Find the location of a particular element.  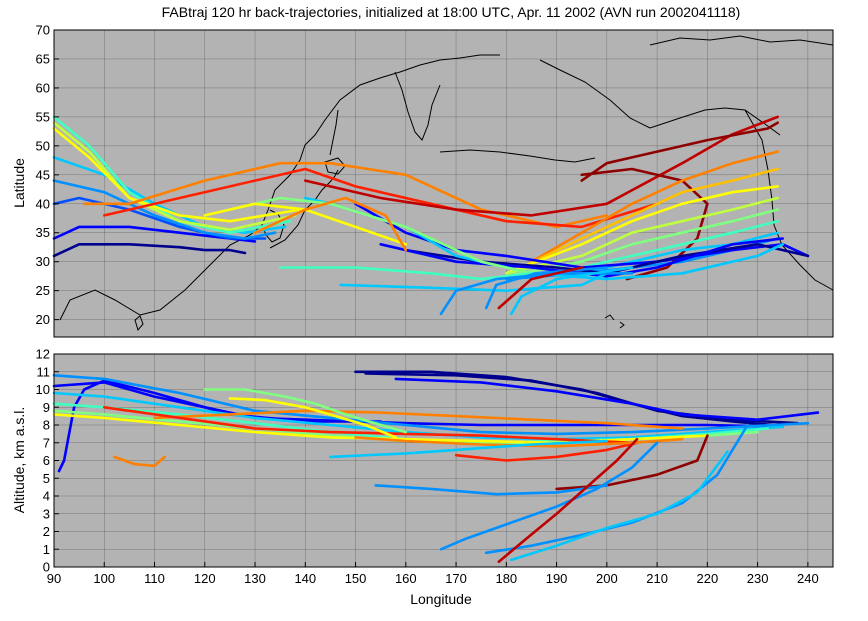

coastline-aleutians is located at coordinates (517, 156).